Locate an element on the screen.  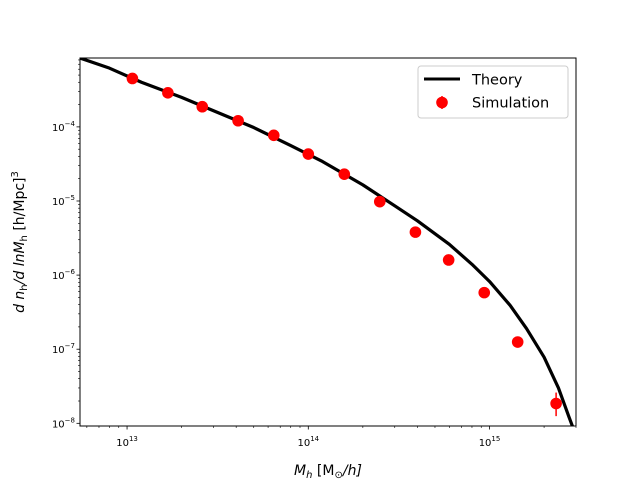
y-tick-label: 10⁻⁸ is located at coordinates (63, 423).